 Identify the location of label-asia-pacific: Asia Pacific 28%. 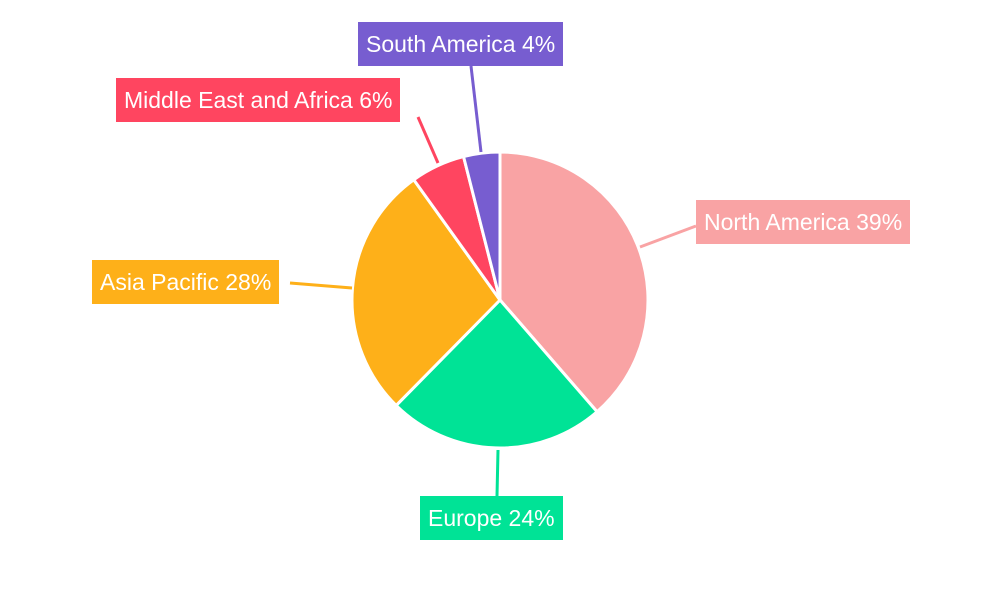
(186, 282).